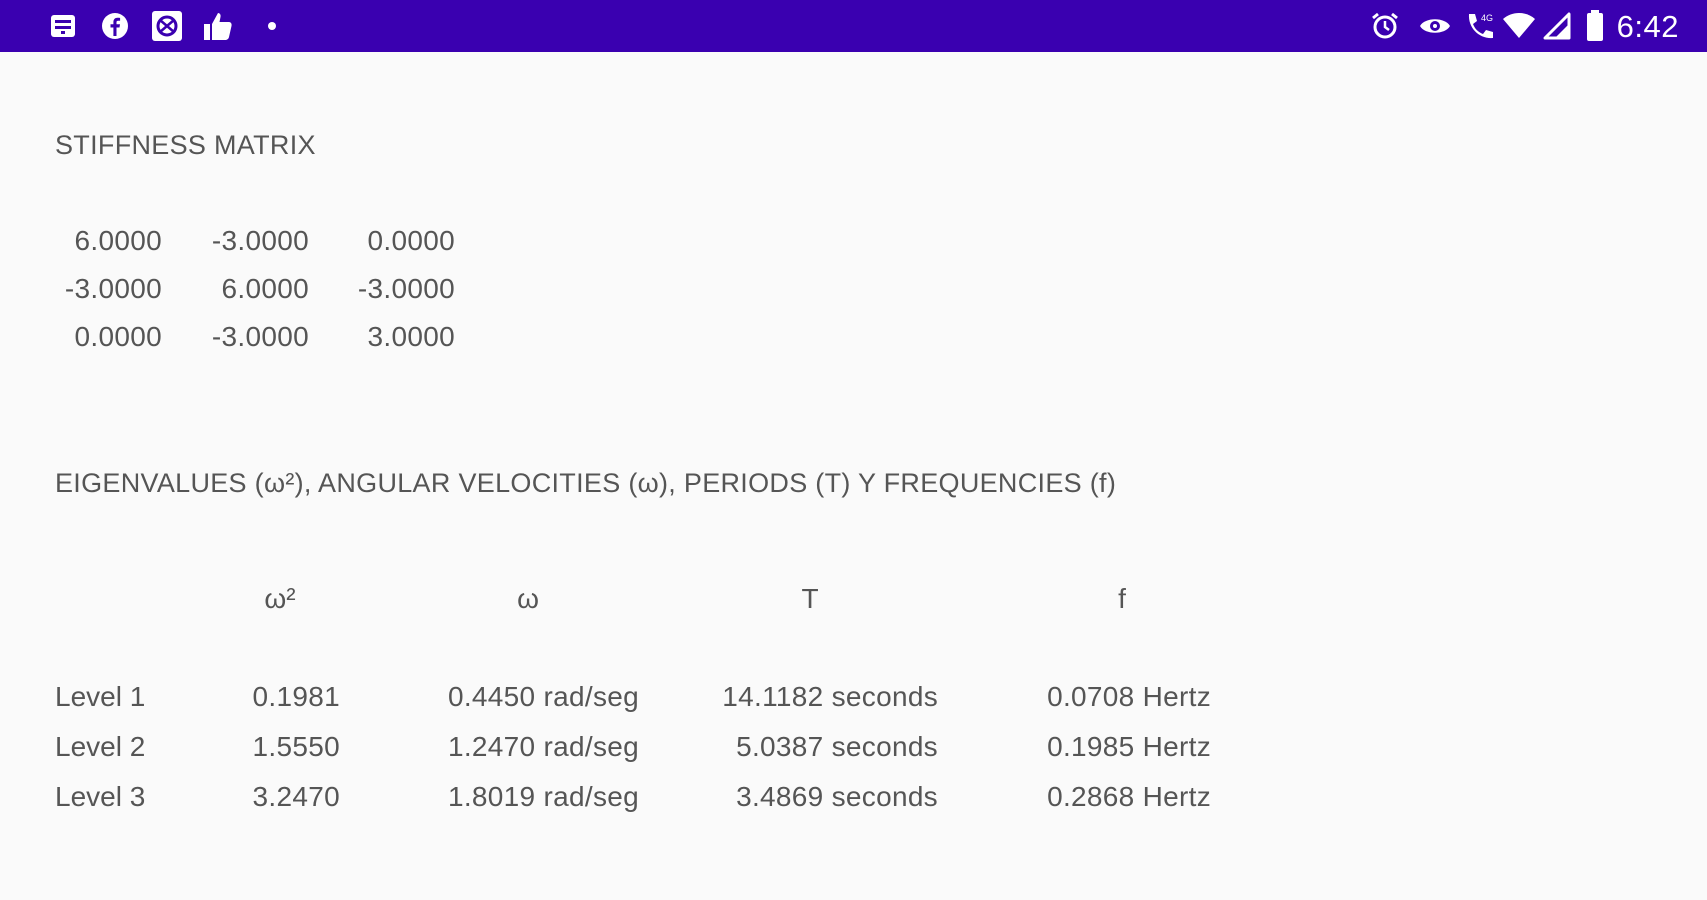 This screenshot has height=900, width=1707. What do you see at coordinates (100, 746) in the screenshot?
I see `level-label: Level 2` at bounding box center [100, 746].